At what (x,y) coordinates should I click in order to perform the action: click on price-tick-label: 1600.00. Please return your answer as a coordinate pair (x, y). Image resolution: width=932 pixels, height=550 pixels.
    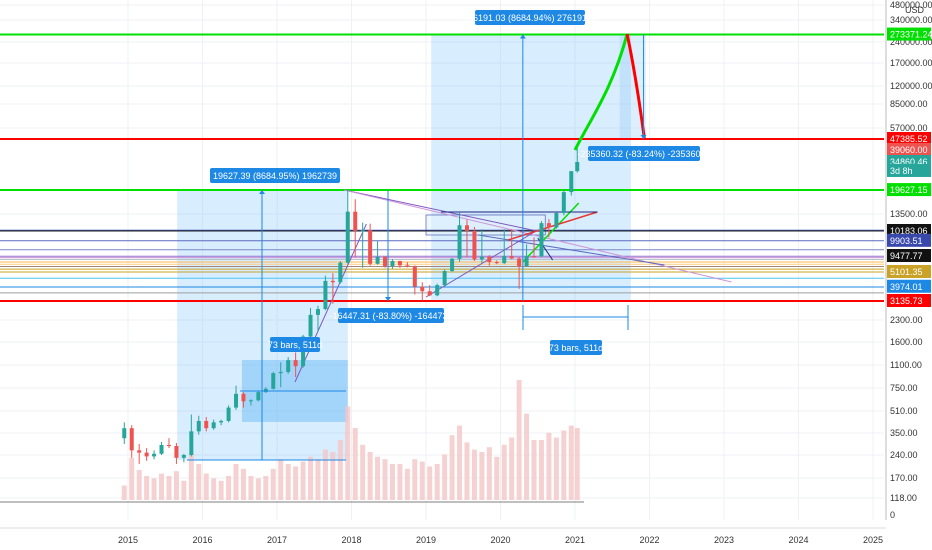
    Looking at the image, I should click on (906, 342).